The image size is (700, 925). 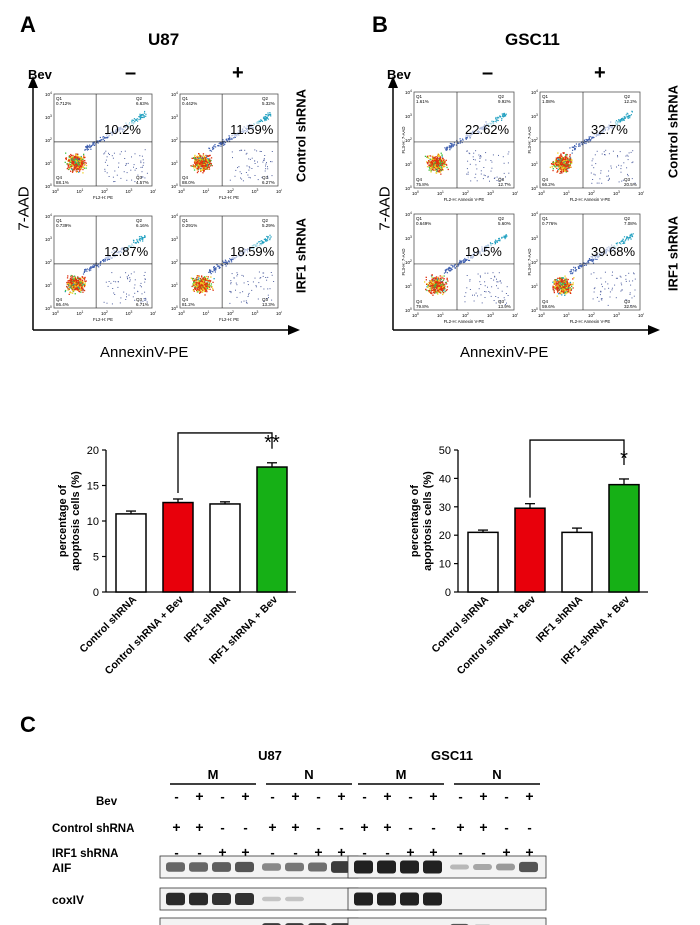 What do you see at coordinates (268, 304) in the screenshot?
I see `quadrant-value-q3: 13.3%` at bounding box center [268, 304].